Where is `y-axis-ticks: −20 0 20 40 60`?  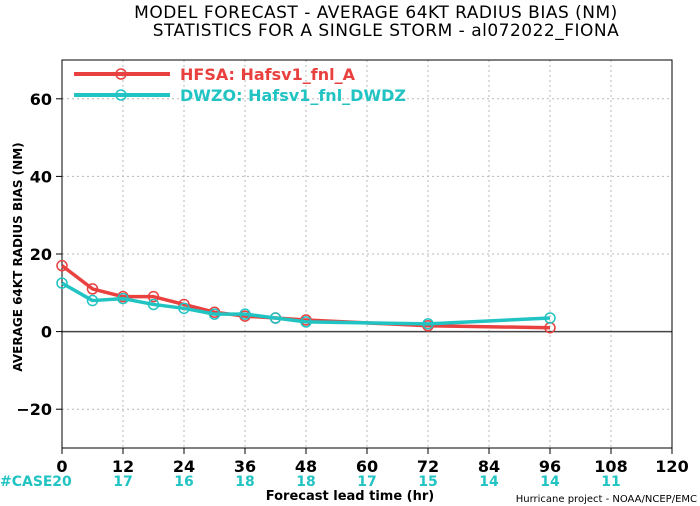
y-axis-ticks: −20 0 20 40 60 is located at coordinates (39, 254).